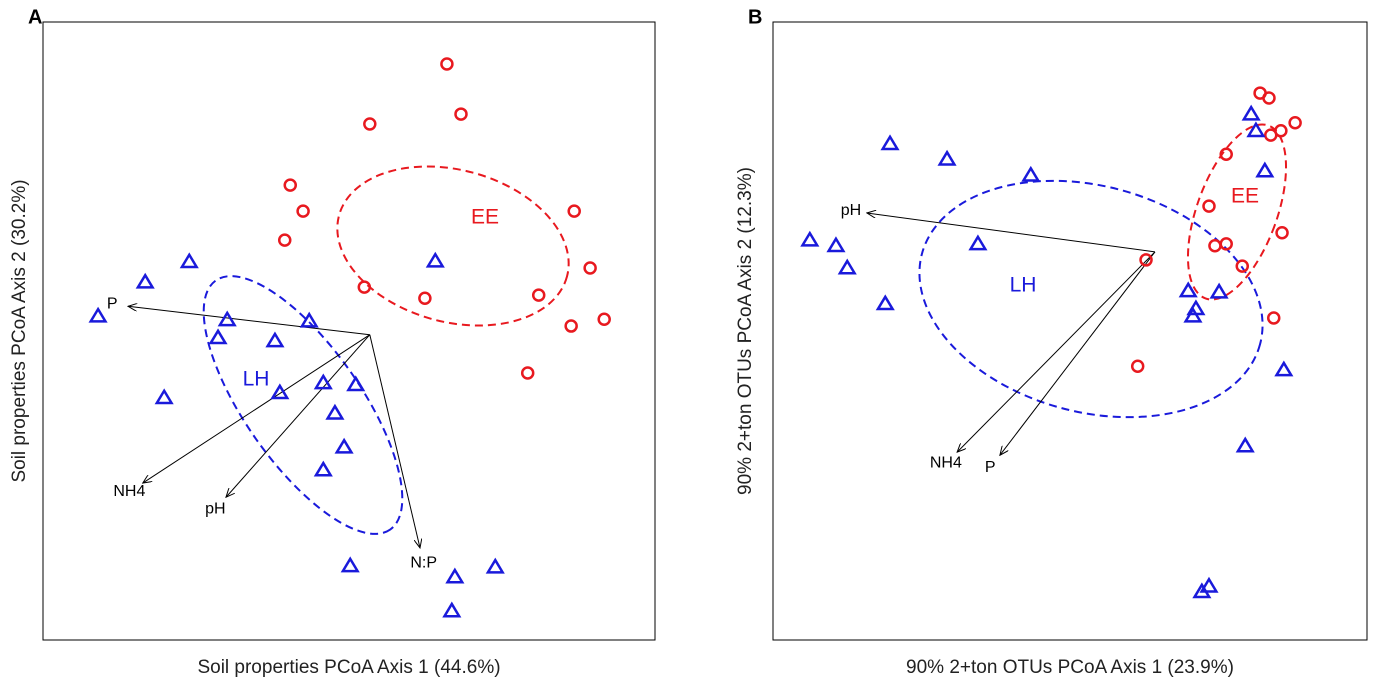 The image size is (1379, 684). I want to click on vector-label: N:P, so click(423, 563).